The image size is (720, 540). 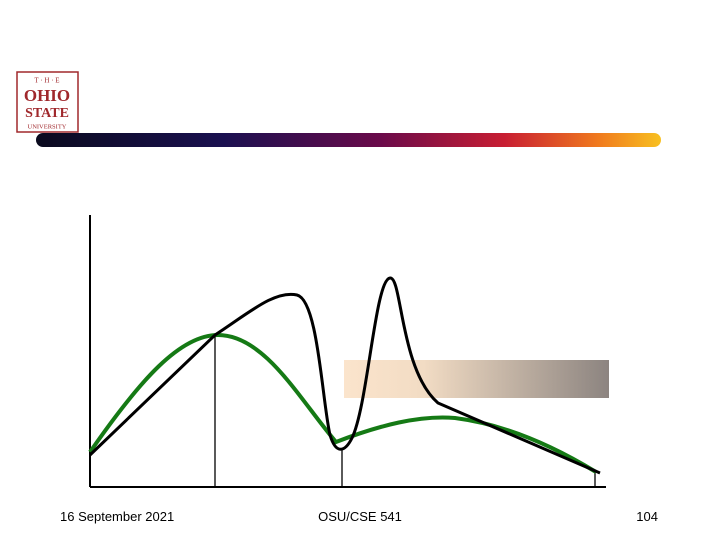 I want to click on shaded-box, so click(x=476, y=379).